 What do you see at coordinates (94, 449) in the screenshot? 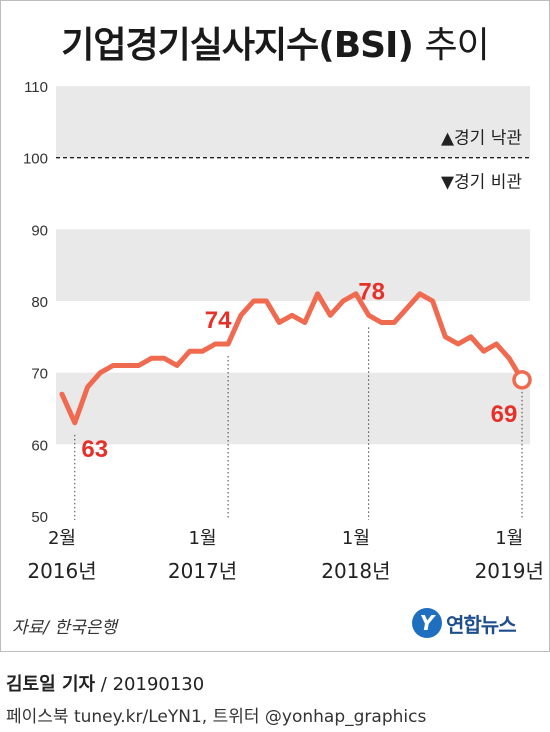
I see `data-label: 63` at bounding box center [94, 449].